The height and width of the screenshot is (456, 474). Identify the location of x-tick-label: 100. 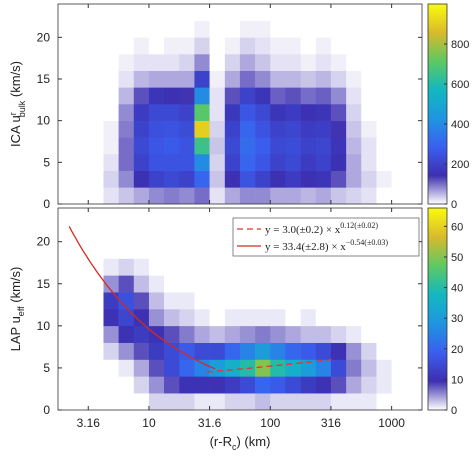
(270, 423).